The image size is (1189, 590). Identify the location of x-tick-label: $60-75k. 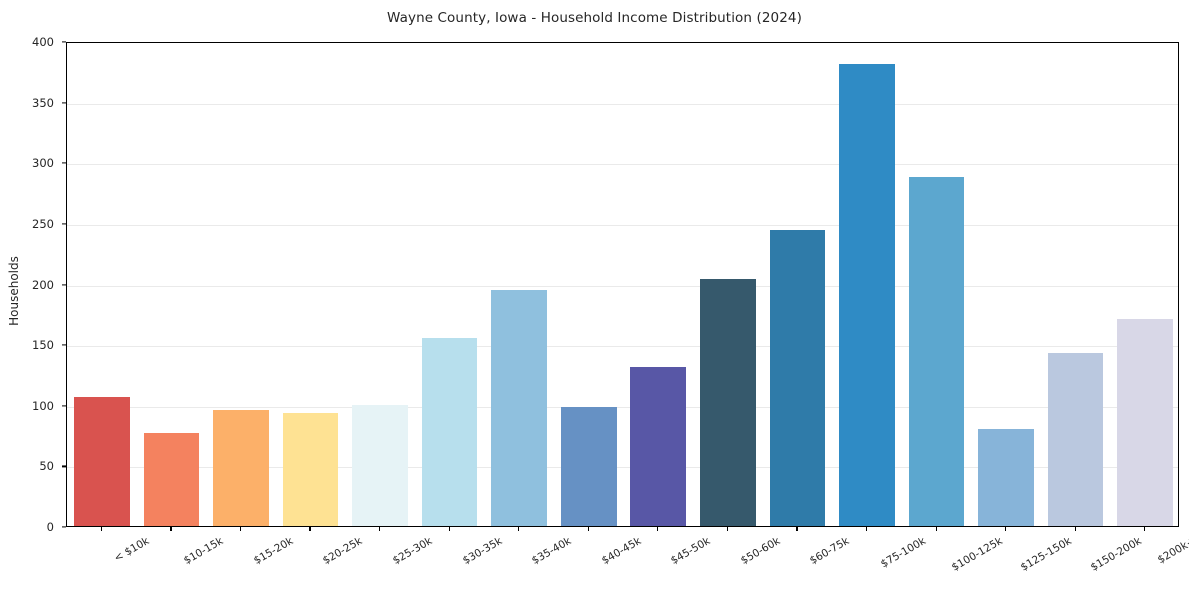
(830, 551).